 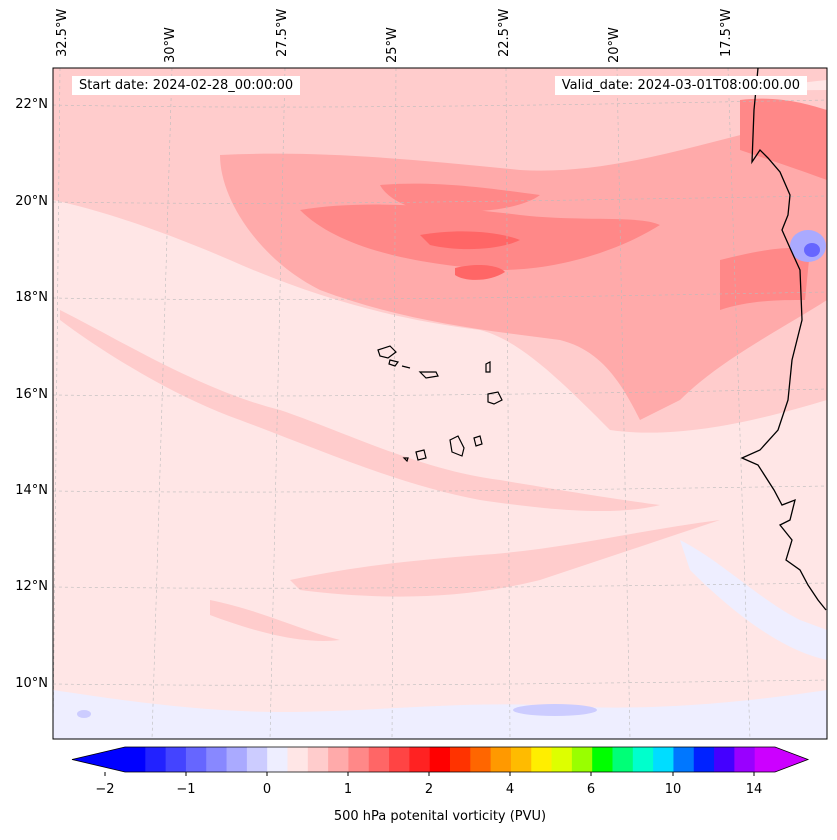 What do you see at coordinates (510, 789) in the screenshot?
I see `colorbar-tick: 4` at bounding box center [510, 789].